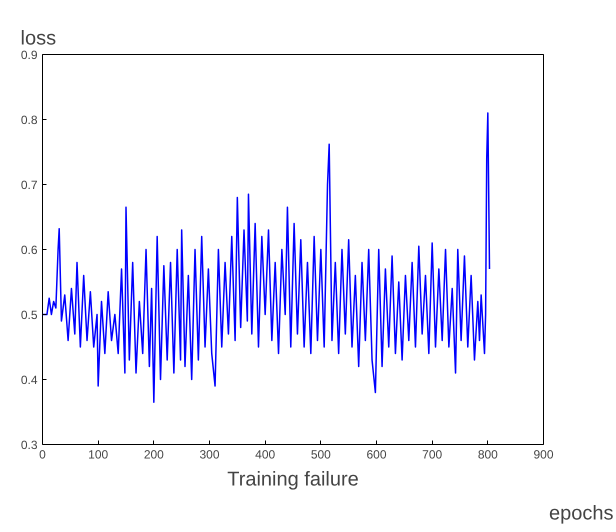  What do you see at coordinates (293, 479) in the screenshot?
I see `text: Training failure` at bounding box center [293, 479].